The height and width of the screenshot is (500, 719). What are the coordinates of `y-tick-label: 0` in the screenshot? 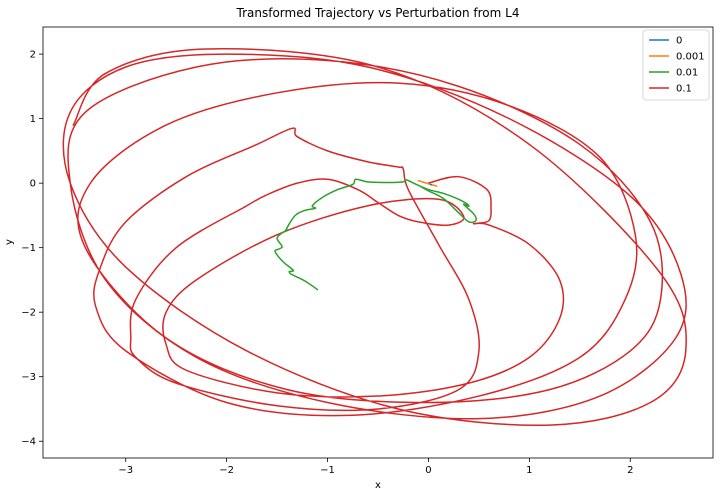 It's located at (33, 184).